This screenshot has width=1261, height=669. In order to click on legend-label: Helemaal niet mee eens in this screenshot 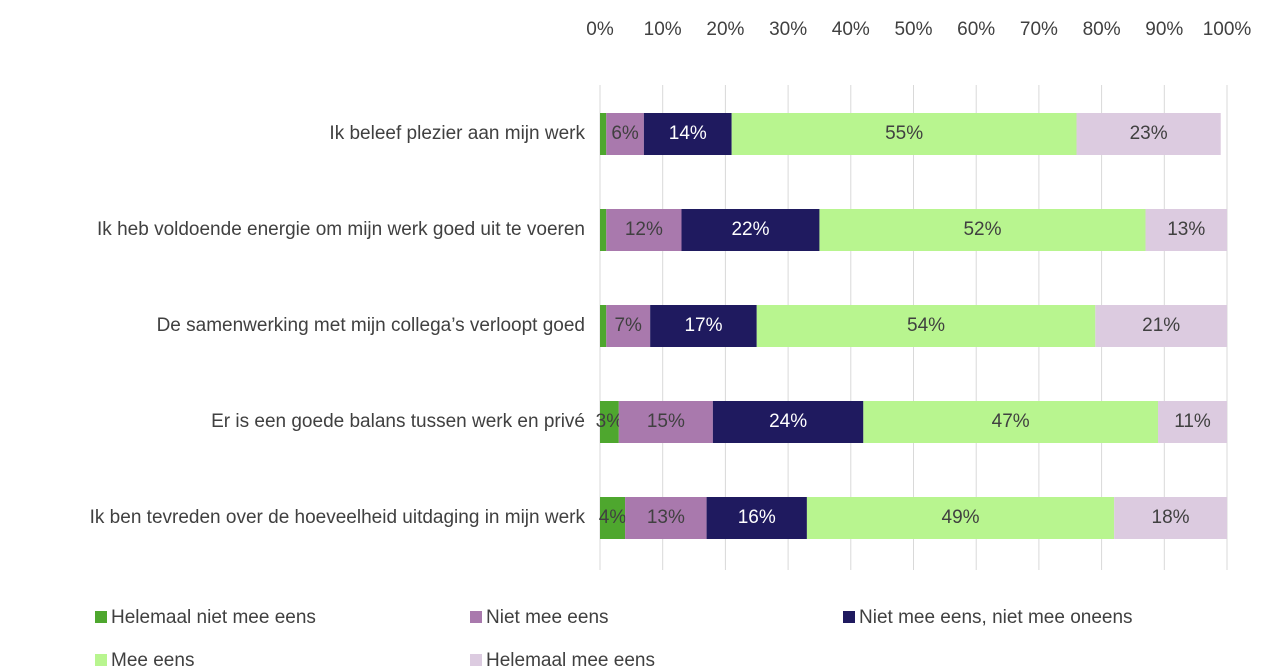, I will do `click(213, 617)`.